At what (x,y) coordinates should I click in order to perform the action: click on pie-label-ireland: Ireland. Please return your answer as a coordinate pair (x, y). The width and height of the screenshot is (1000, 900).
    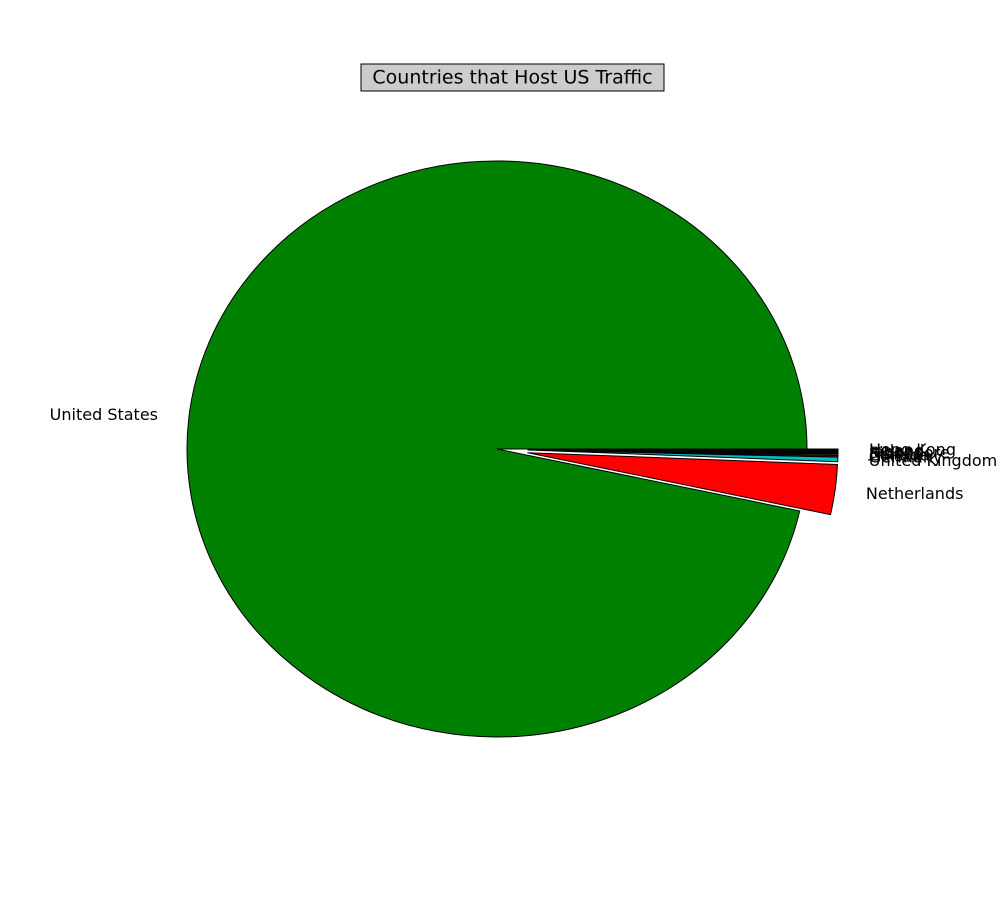
    Looking at the image, I should click on (896, 450).